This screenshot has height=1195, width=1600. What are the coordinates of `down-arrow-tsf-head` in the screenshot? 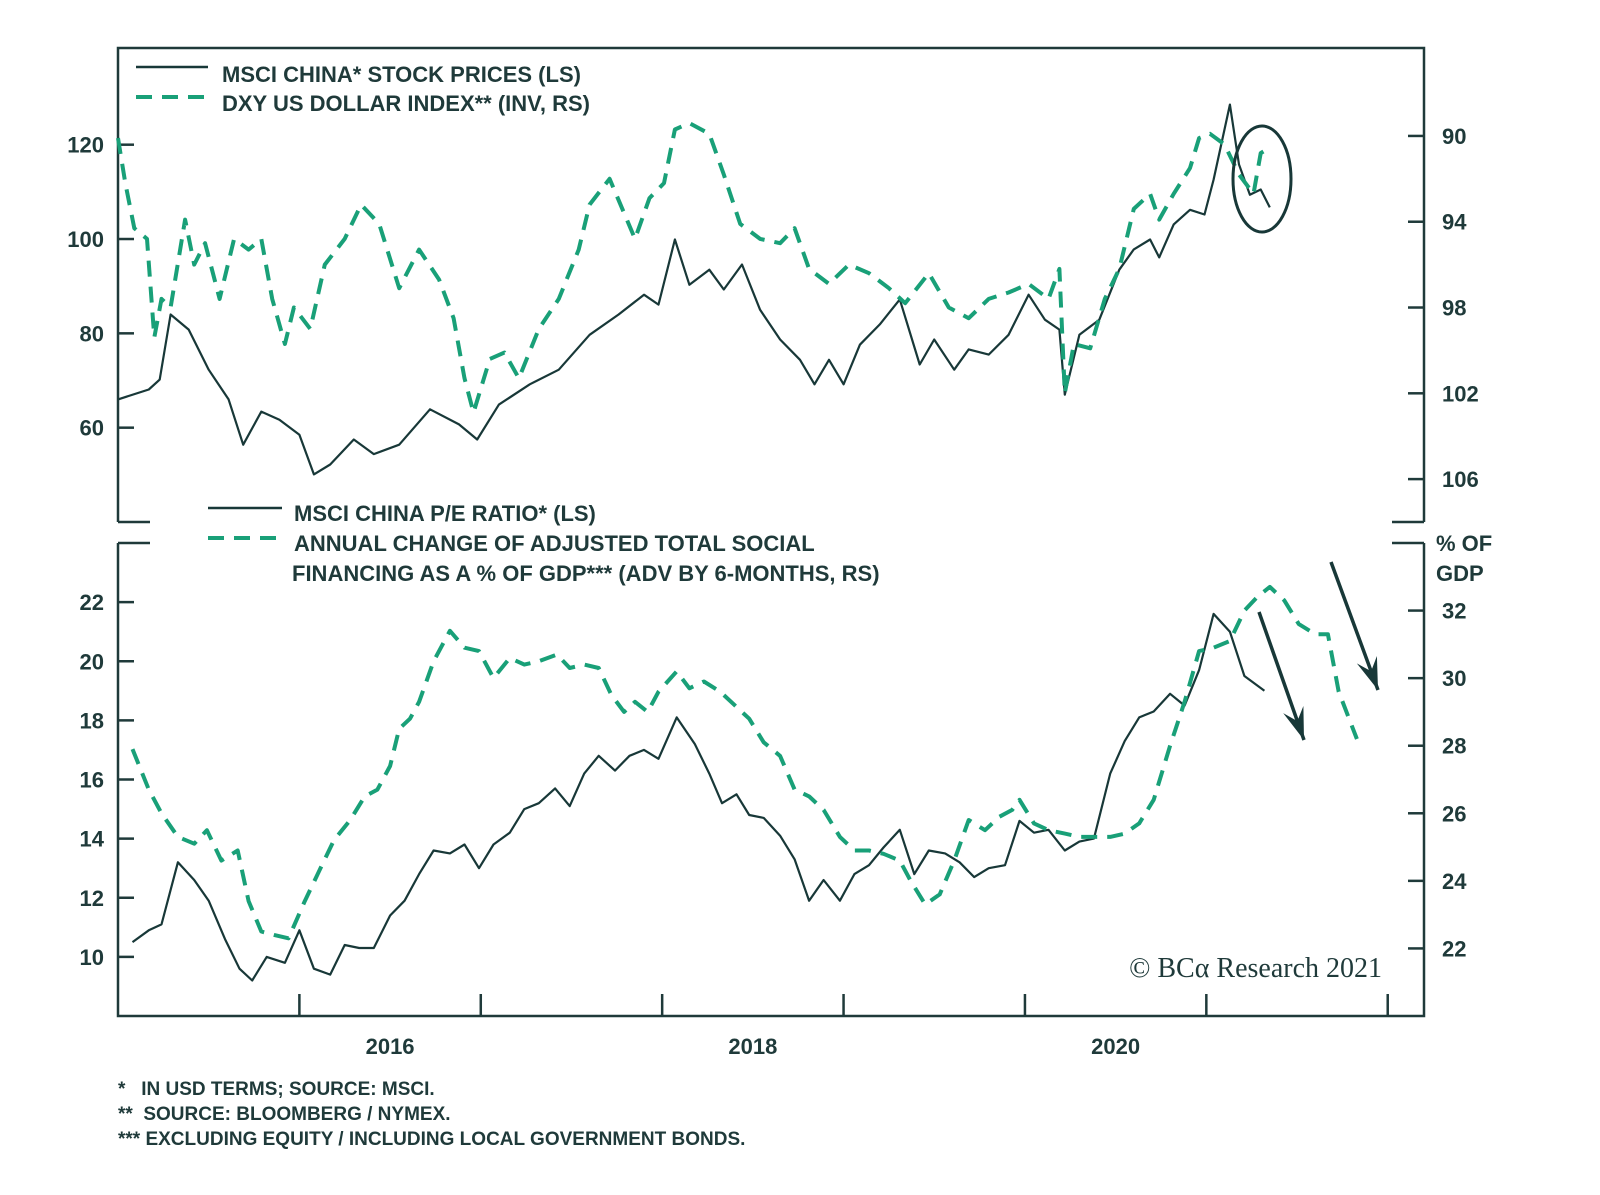 It's located at (1367, 673).